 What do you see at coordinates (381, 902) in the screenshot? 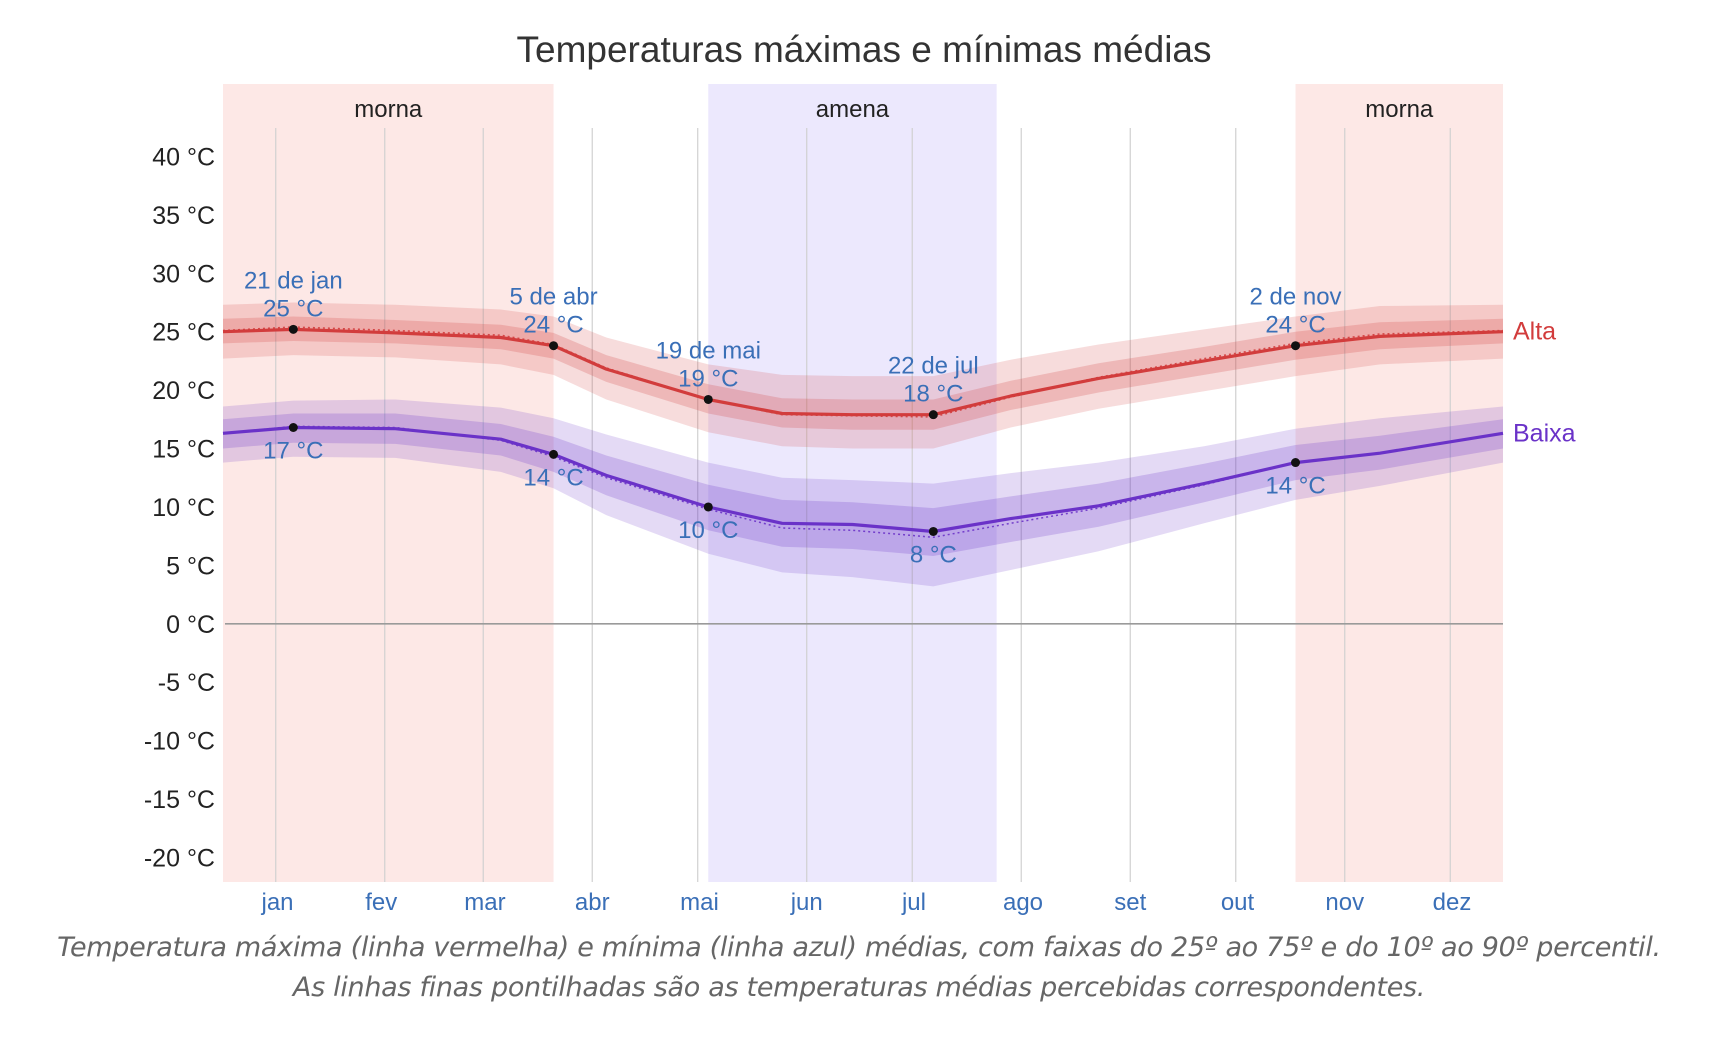
I see `month-label-fev: fev` at bounding box center [381, 902].